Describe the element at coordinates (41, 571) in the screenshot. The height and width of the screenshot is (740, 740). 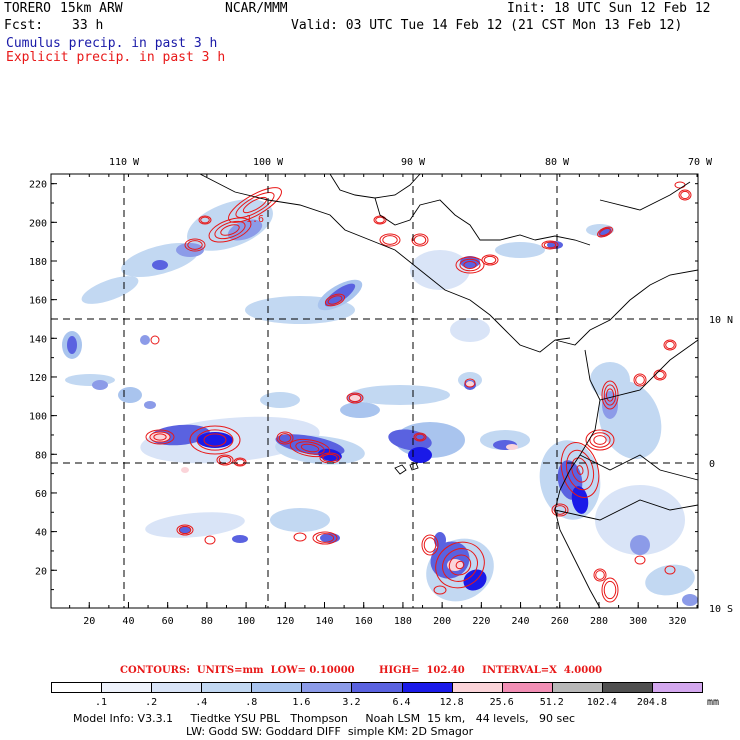
I see `left-tick-label: 20` at that location.